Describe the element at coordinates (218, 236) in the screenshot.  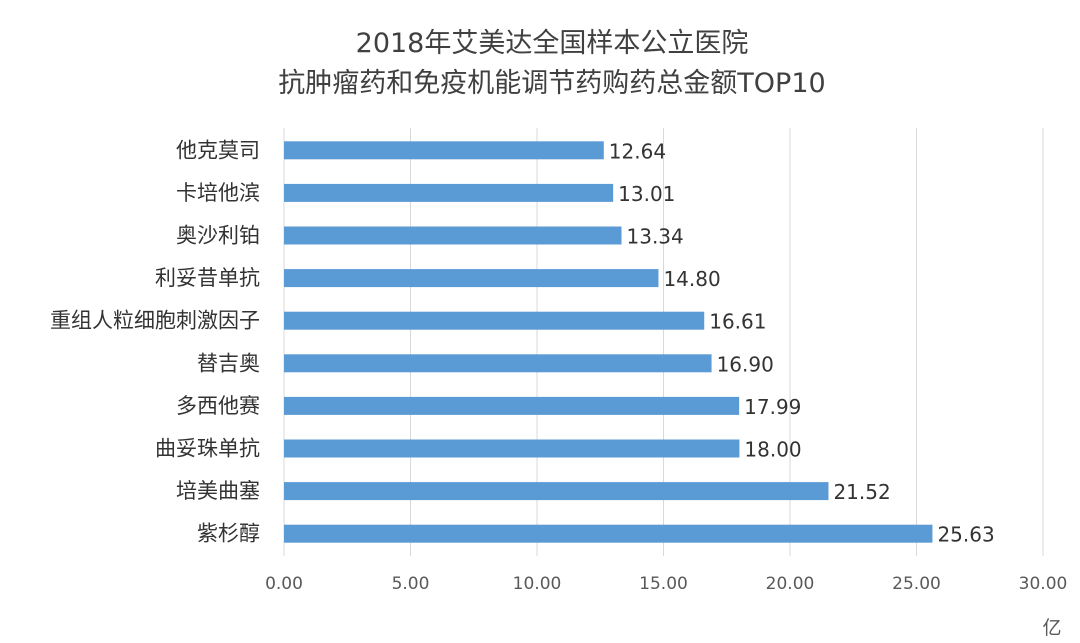
I see `category-label: 奥沙利铂` at that location.